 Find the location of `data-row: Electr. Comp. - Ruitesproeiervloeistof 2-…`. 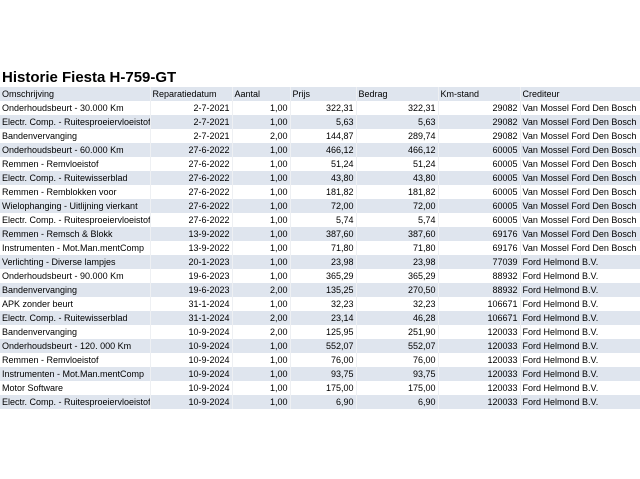

data-row: Electr. Comp. - Ruitesproeiervloeistof 2-… is located at coordinates (320, 122).